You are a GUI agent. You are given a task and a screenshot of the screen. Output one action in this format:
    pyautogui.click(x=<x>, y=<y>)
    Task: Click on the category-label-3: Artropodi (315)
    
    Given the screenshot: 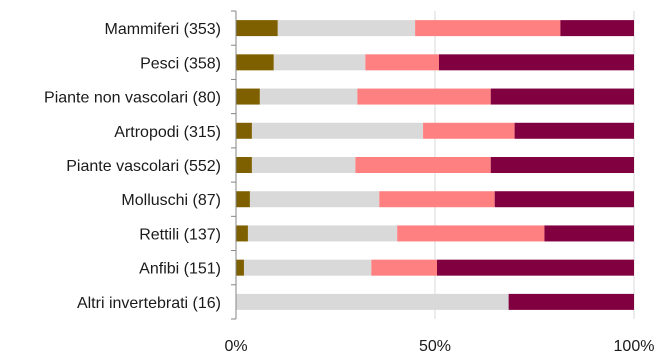 What is the action you would take?
    pyautogui.click(x=167, y=132)
    